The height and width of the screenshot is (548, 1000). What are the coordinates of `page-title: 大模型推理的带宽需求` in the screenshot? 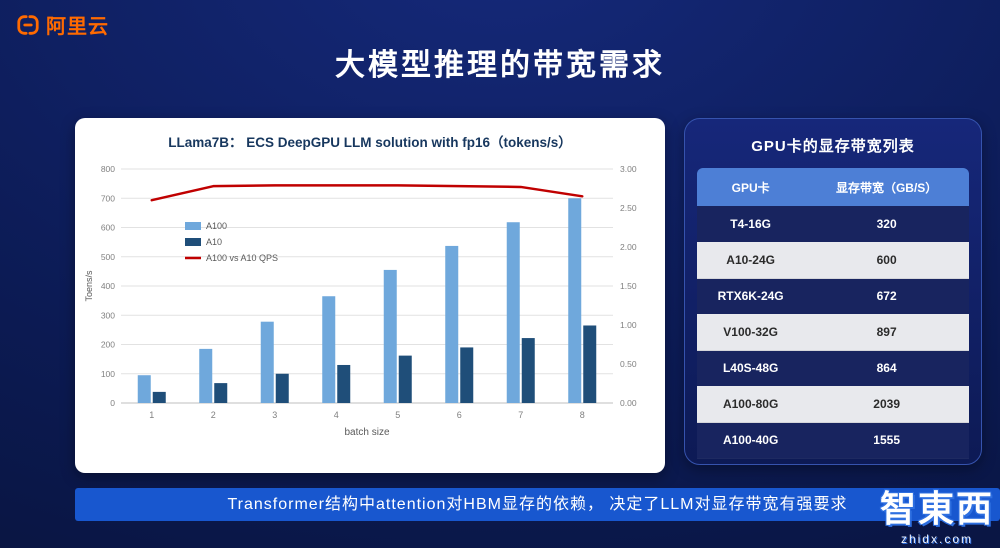 It's located at (500, 65).